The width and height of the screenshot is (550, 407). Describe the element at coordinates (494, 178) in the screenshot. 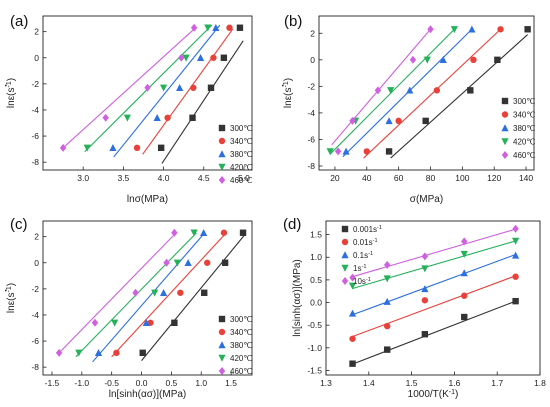

I see `x-tick-label: 120` at that location.